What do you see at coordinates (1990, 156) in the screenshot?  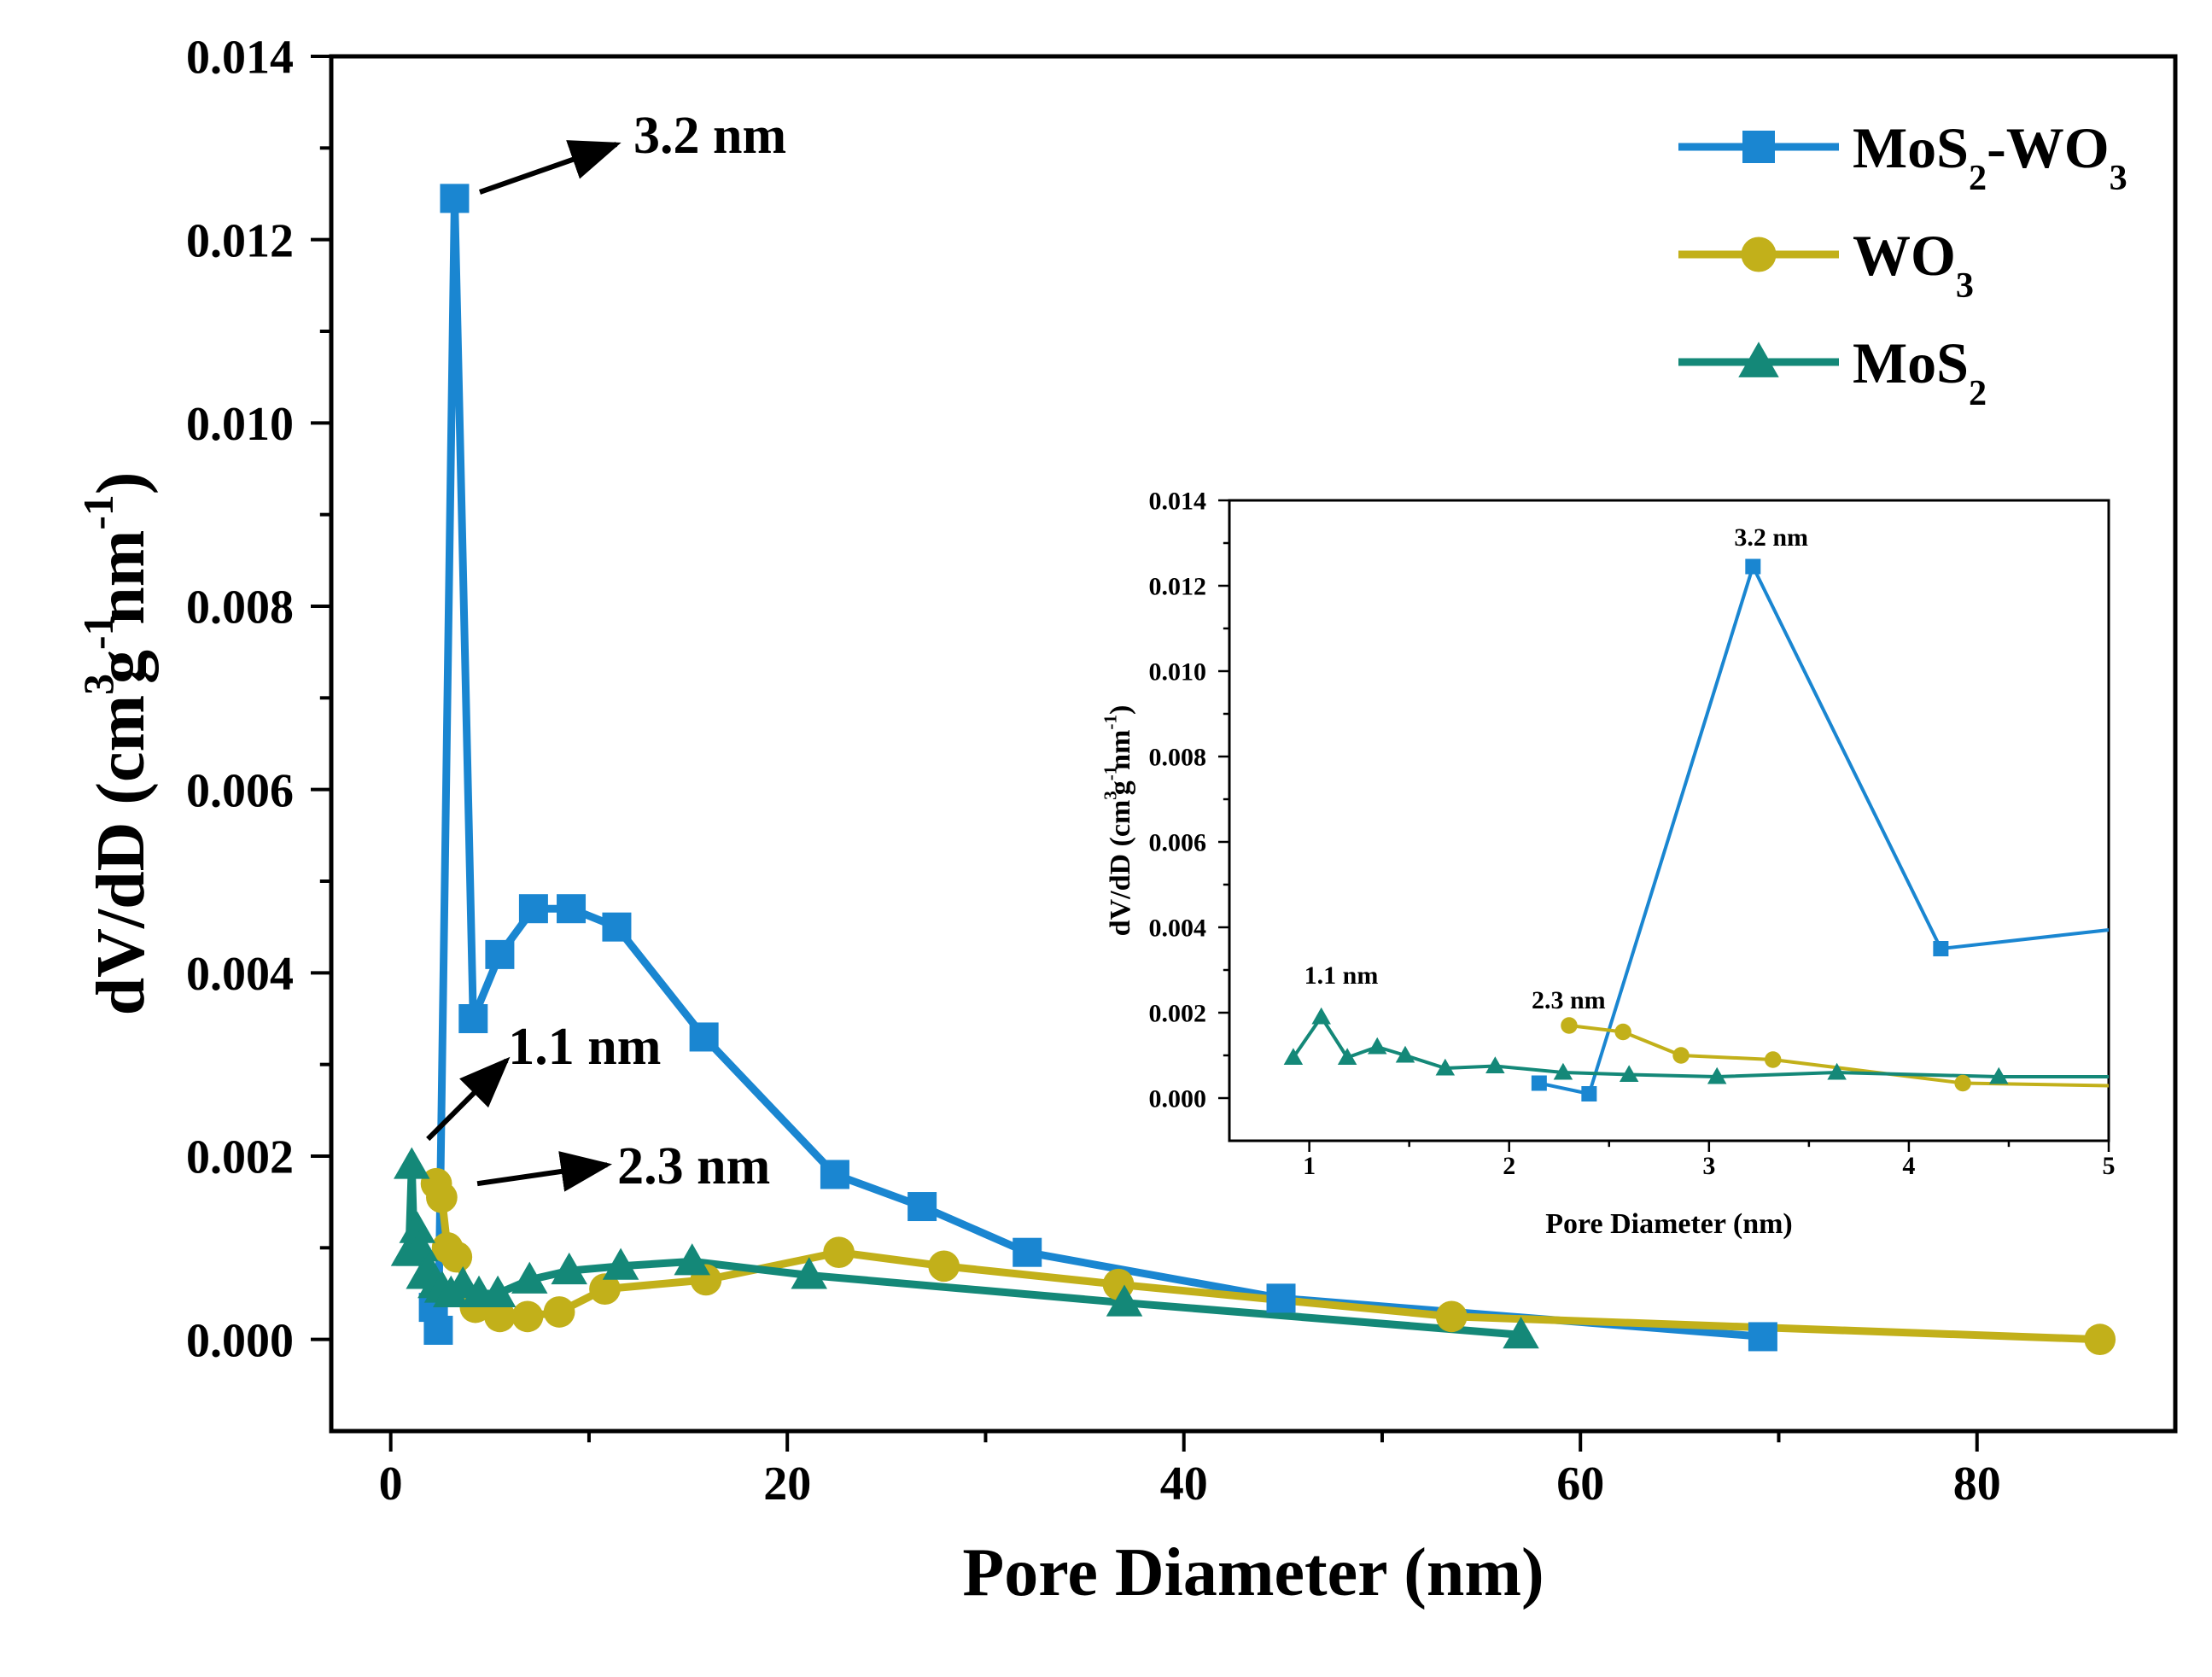 I see `legend-label-mos2-wo3: MoS2-WO3` at bounding box center [1990, 156].